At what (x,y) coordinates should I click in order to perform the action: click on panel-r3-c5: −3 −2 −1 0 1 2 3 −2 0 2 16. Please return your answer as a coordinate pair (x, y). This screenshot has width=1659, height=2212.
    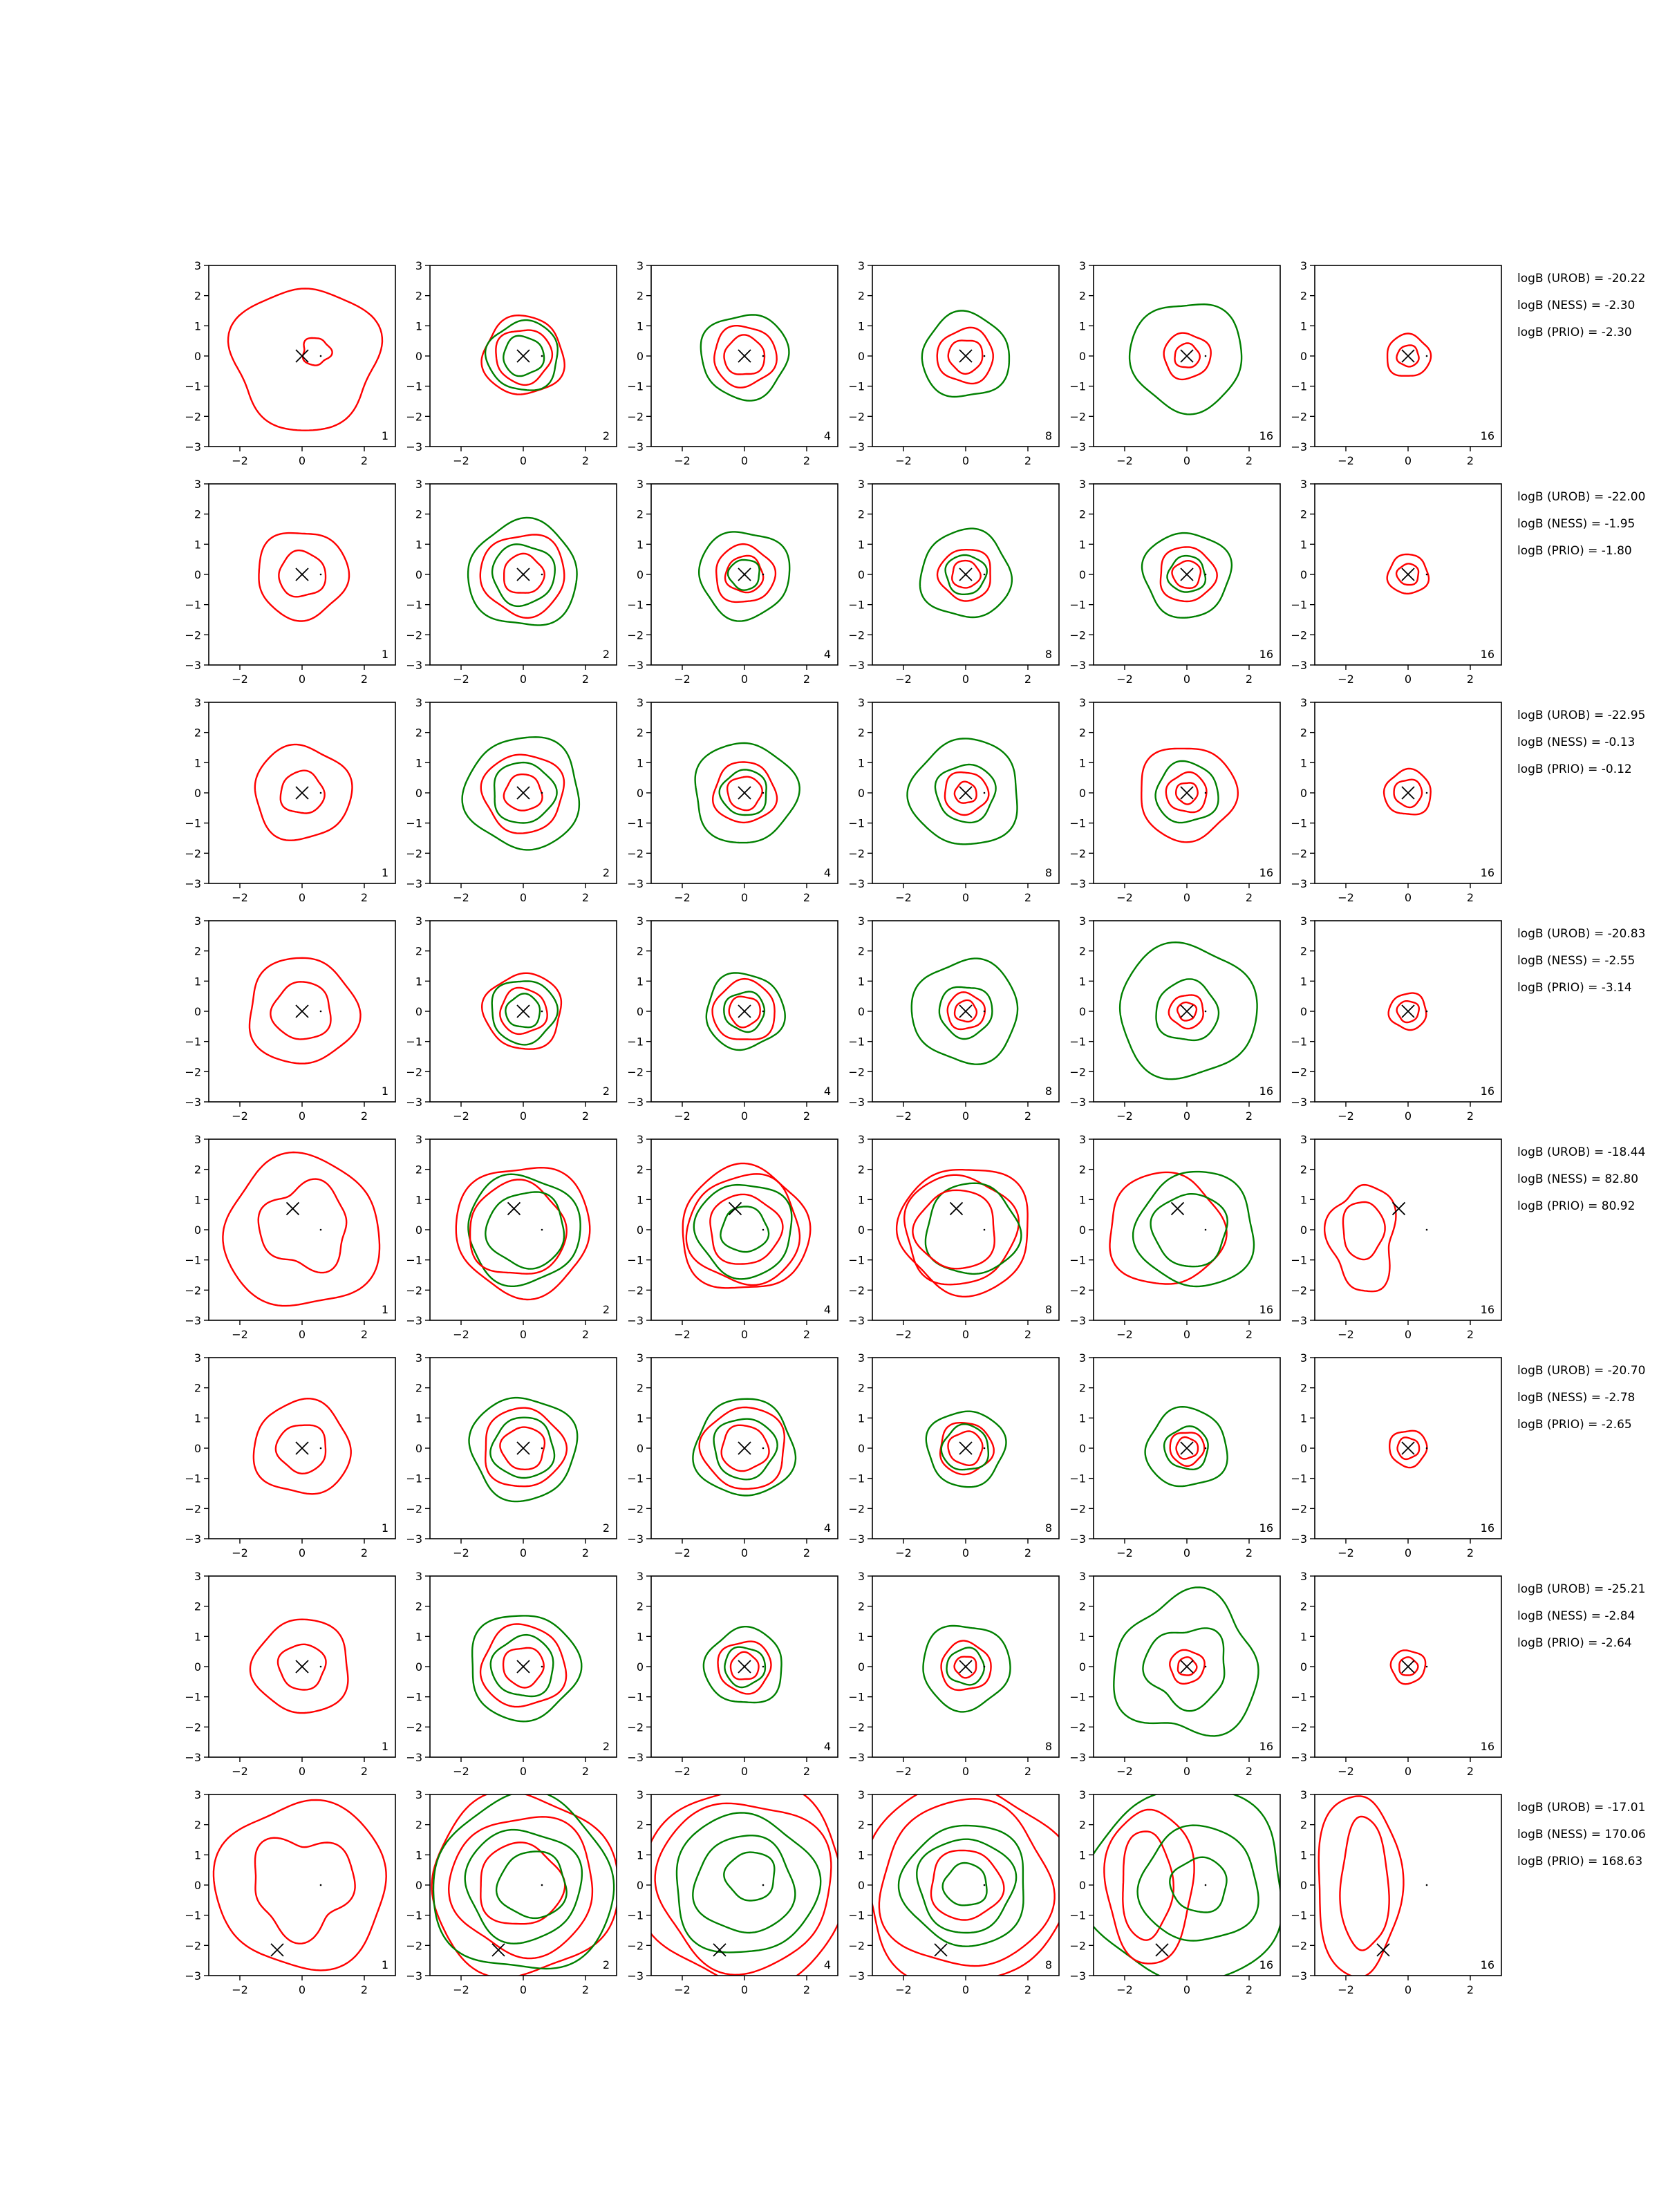
    Looking at the image, I should click on (1175, 800).